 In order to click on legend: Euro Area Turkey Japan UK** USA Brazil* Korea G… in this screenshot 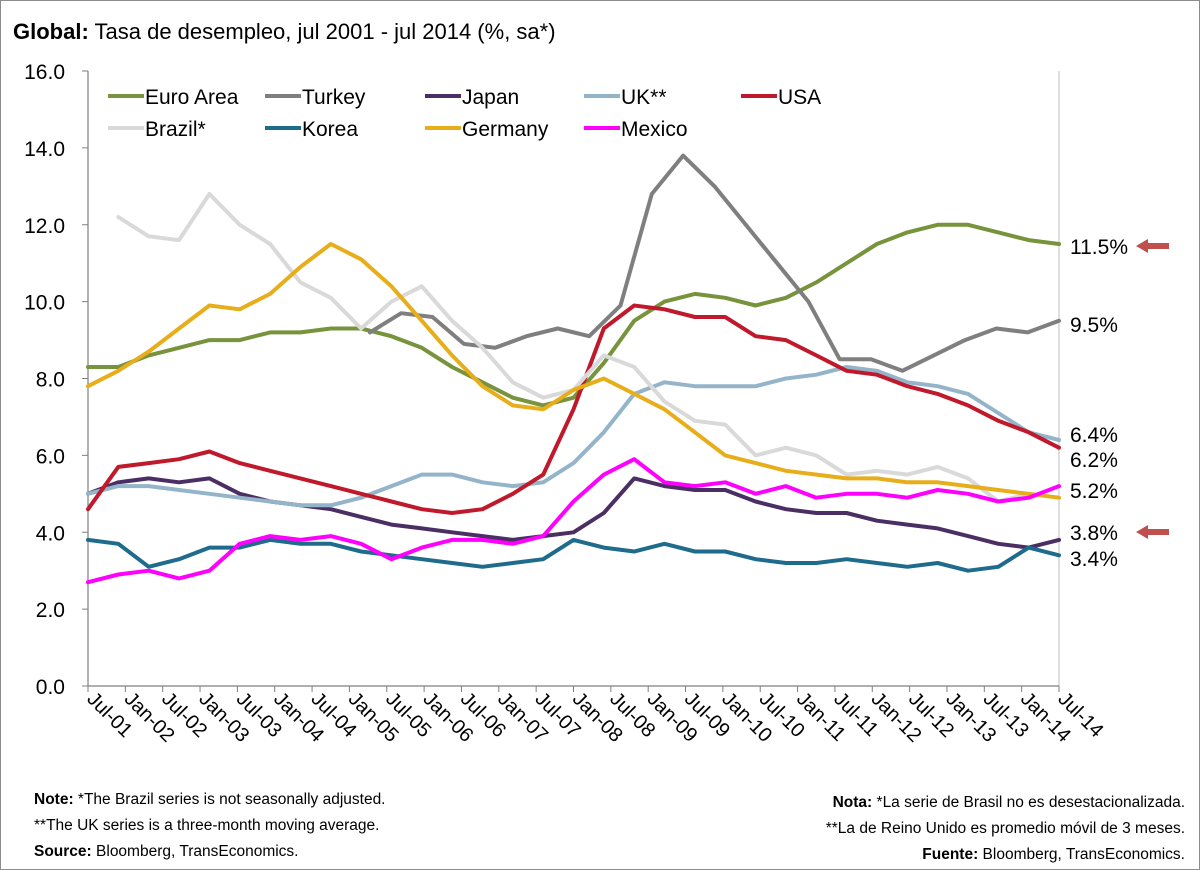, I will do `click(464, 113)`.